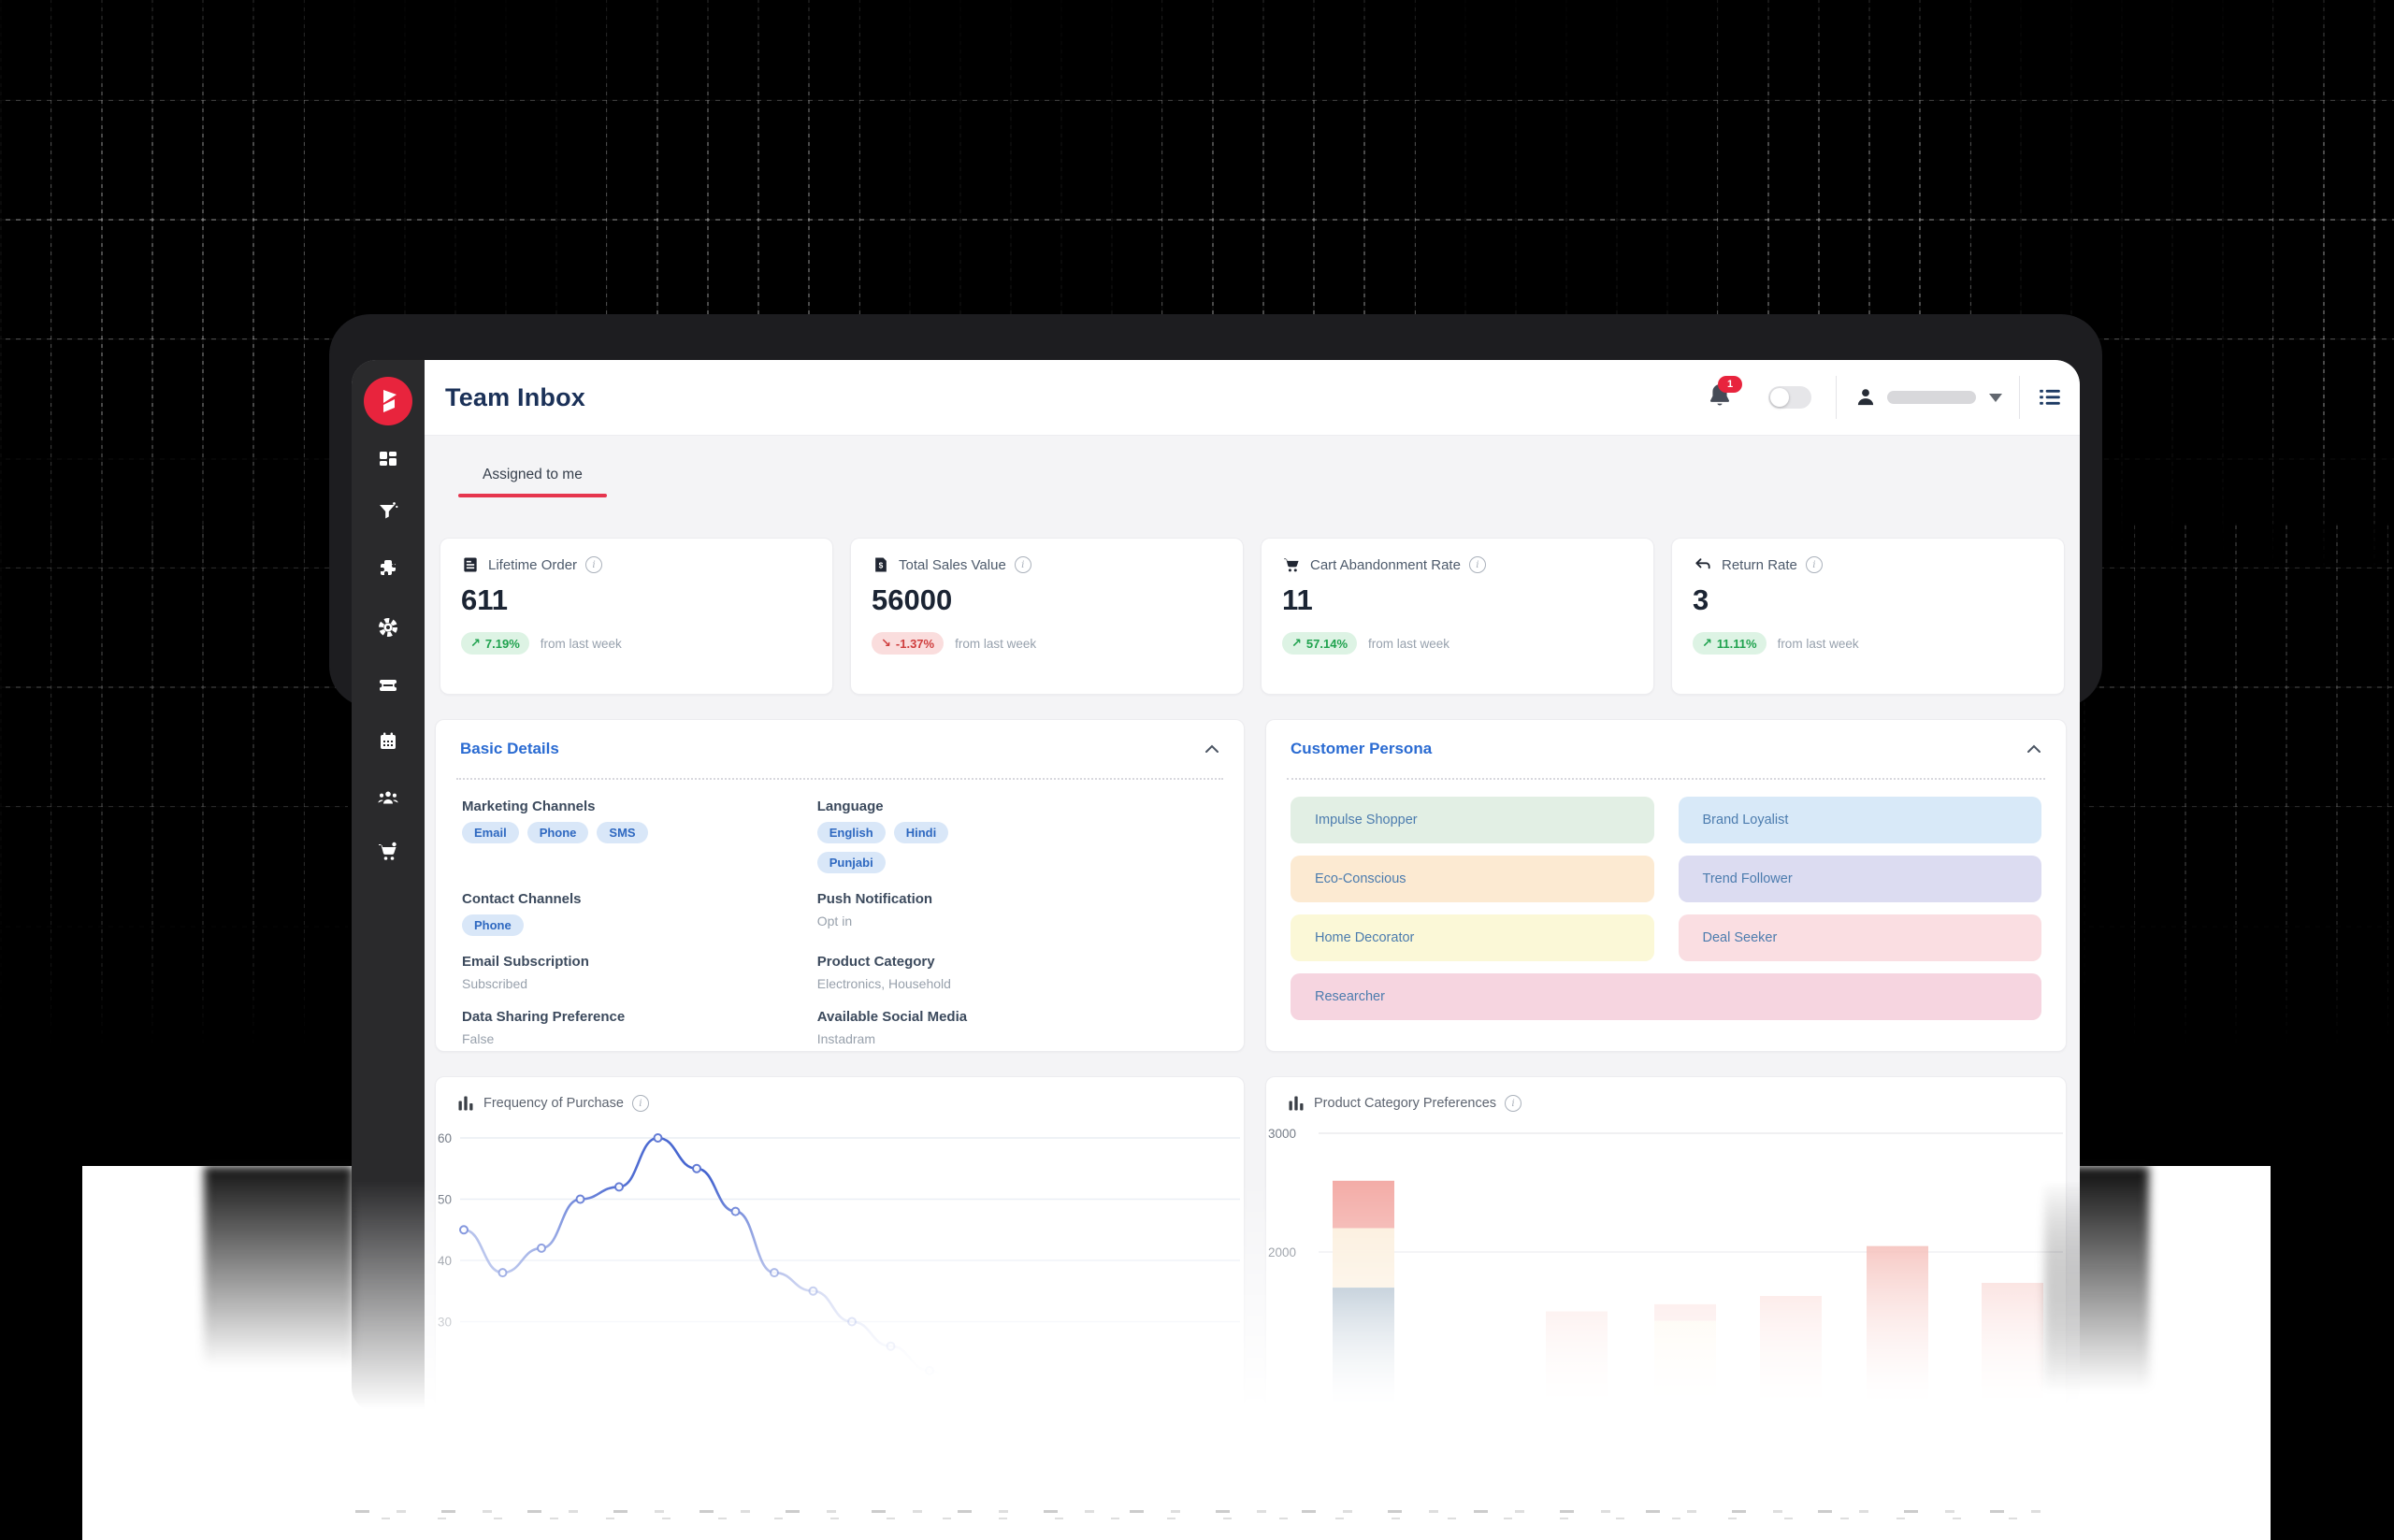 Image resolution: width=2394 pixels, height=1540 pixels. I want to click on y-axis-tick: 30, so click(445, 1323).